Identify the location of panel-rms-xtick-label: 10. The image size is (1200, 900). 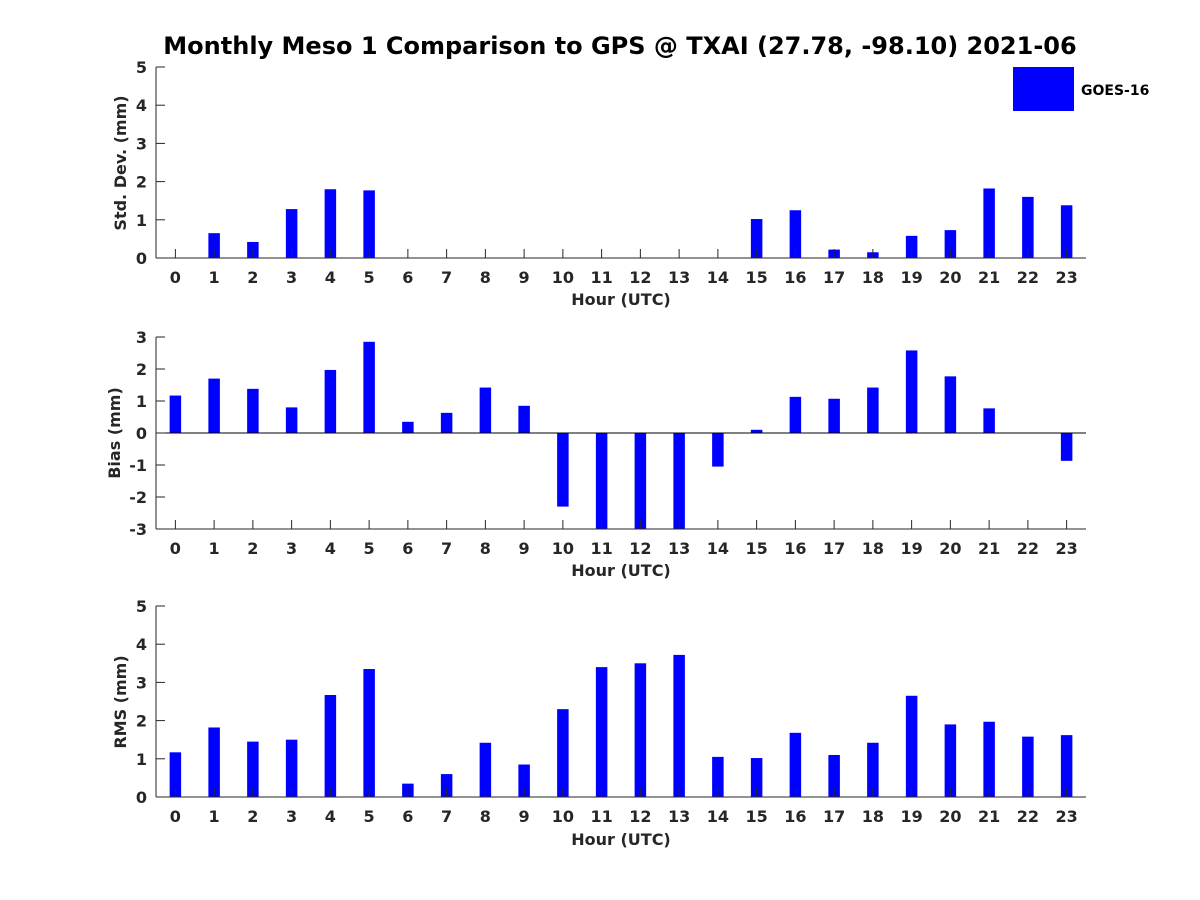
(563, 816).